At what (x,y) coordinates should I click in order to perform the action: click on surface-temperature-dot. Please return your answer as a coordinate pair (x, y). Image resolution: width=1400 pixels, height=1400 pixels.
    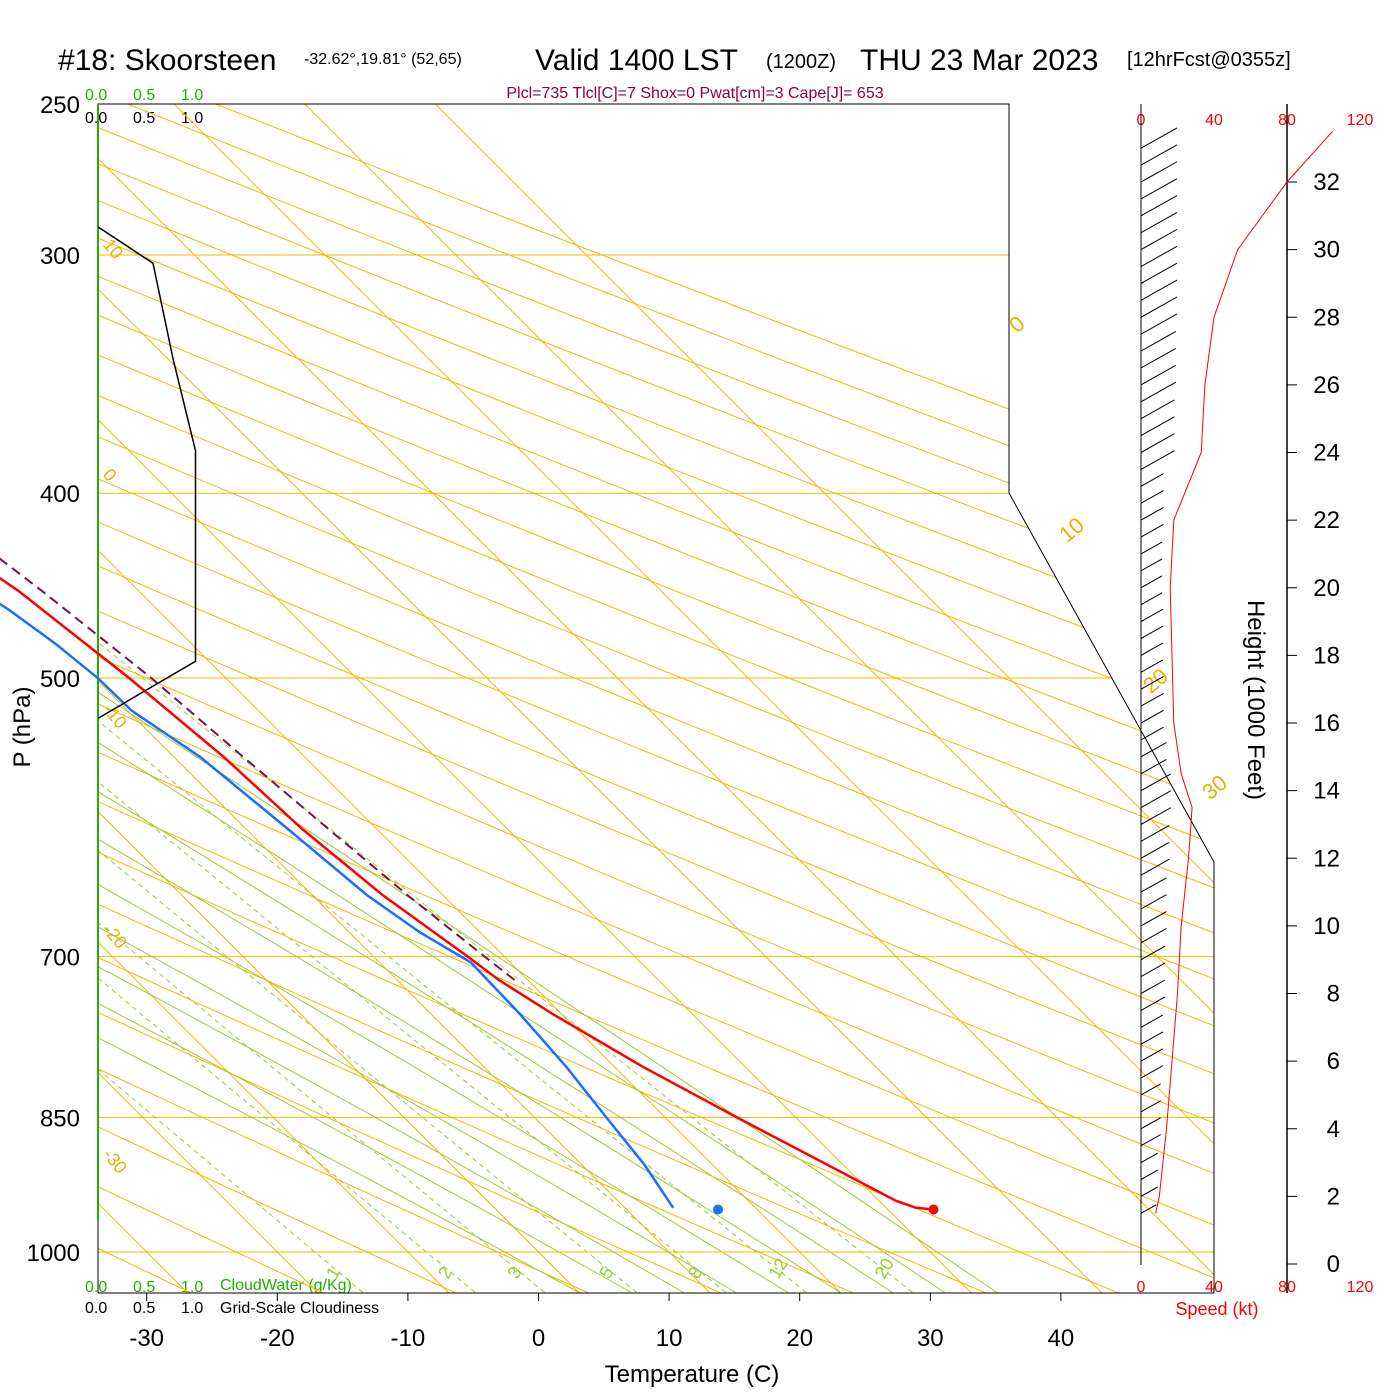
    Looking at the image, I should click on (933, 1209).